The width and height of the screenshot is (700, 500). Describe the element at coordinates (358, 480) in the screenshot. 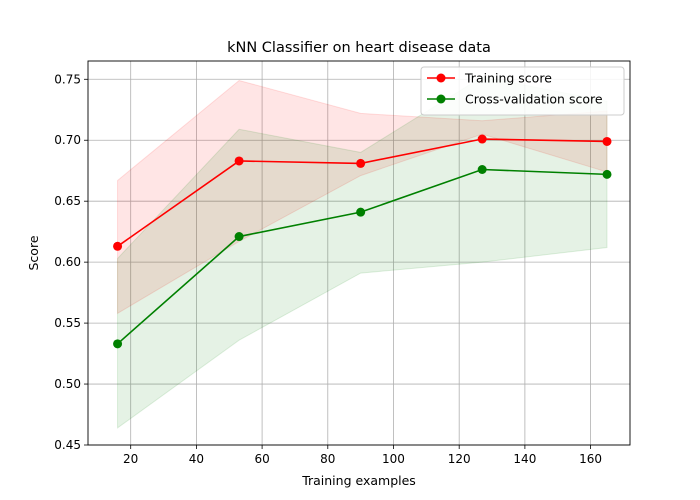

I see `x-axis-label: Training examples` at that location.